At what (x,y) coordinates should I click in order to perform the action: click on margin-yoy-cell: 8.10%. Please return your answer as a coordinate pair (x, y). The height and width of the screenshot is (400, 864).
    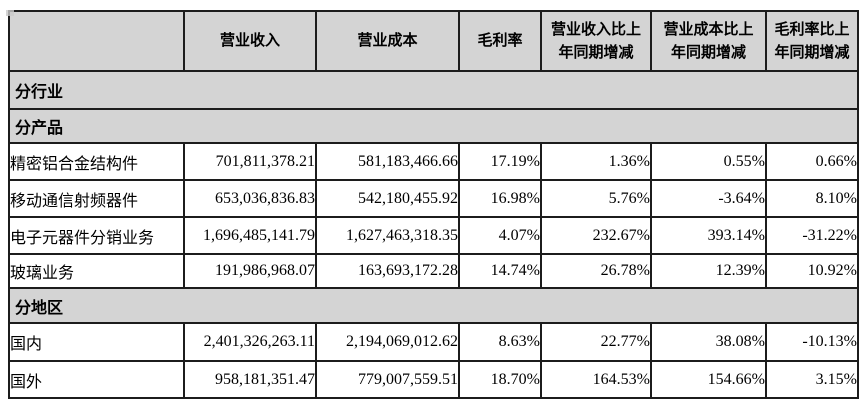
    Looking at the image, I should click on (812, 198).